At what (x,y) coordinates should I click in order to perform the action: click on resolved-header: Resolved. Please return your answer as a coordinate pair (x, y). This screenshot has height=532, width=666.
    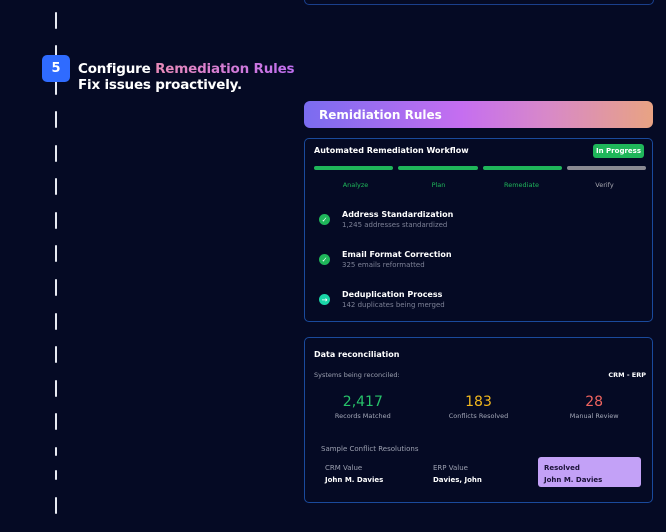
    Looking at the image, I should click on (562, 468).